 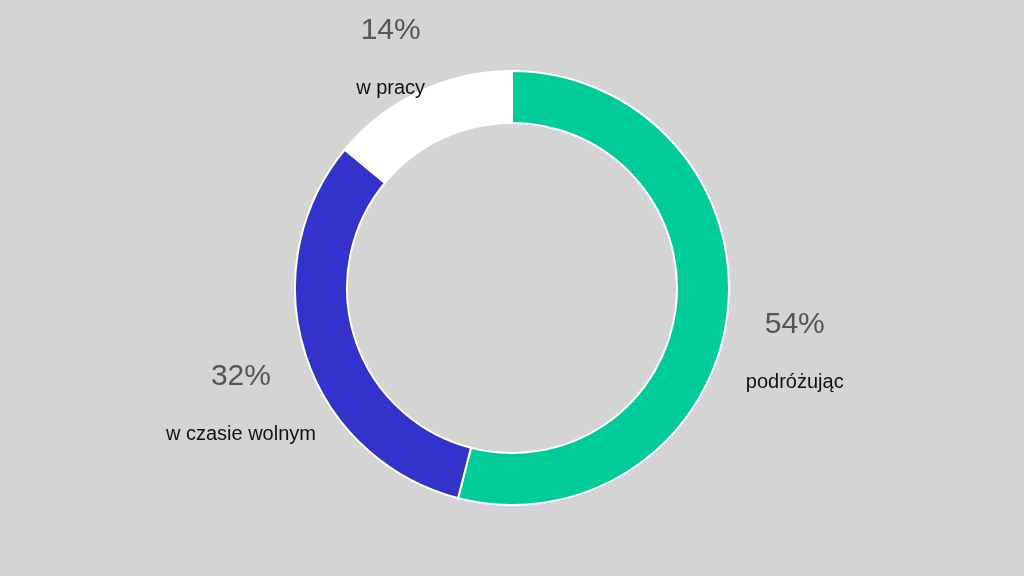 I want to click on data-label: 32%, so click(x=240, y=375).